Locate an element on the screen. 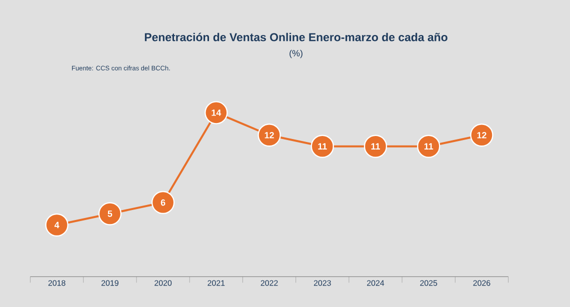 The image size is (570, 307). data-label: 4 is located at coordinates (57, 225).